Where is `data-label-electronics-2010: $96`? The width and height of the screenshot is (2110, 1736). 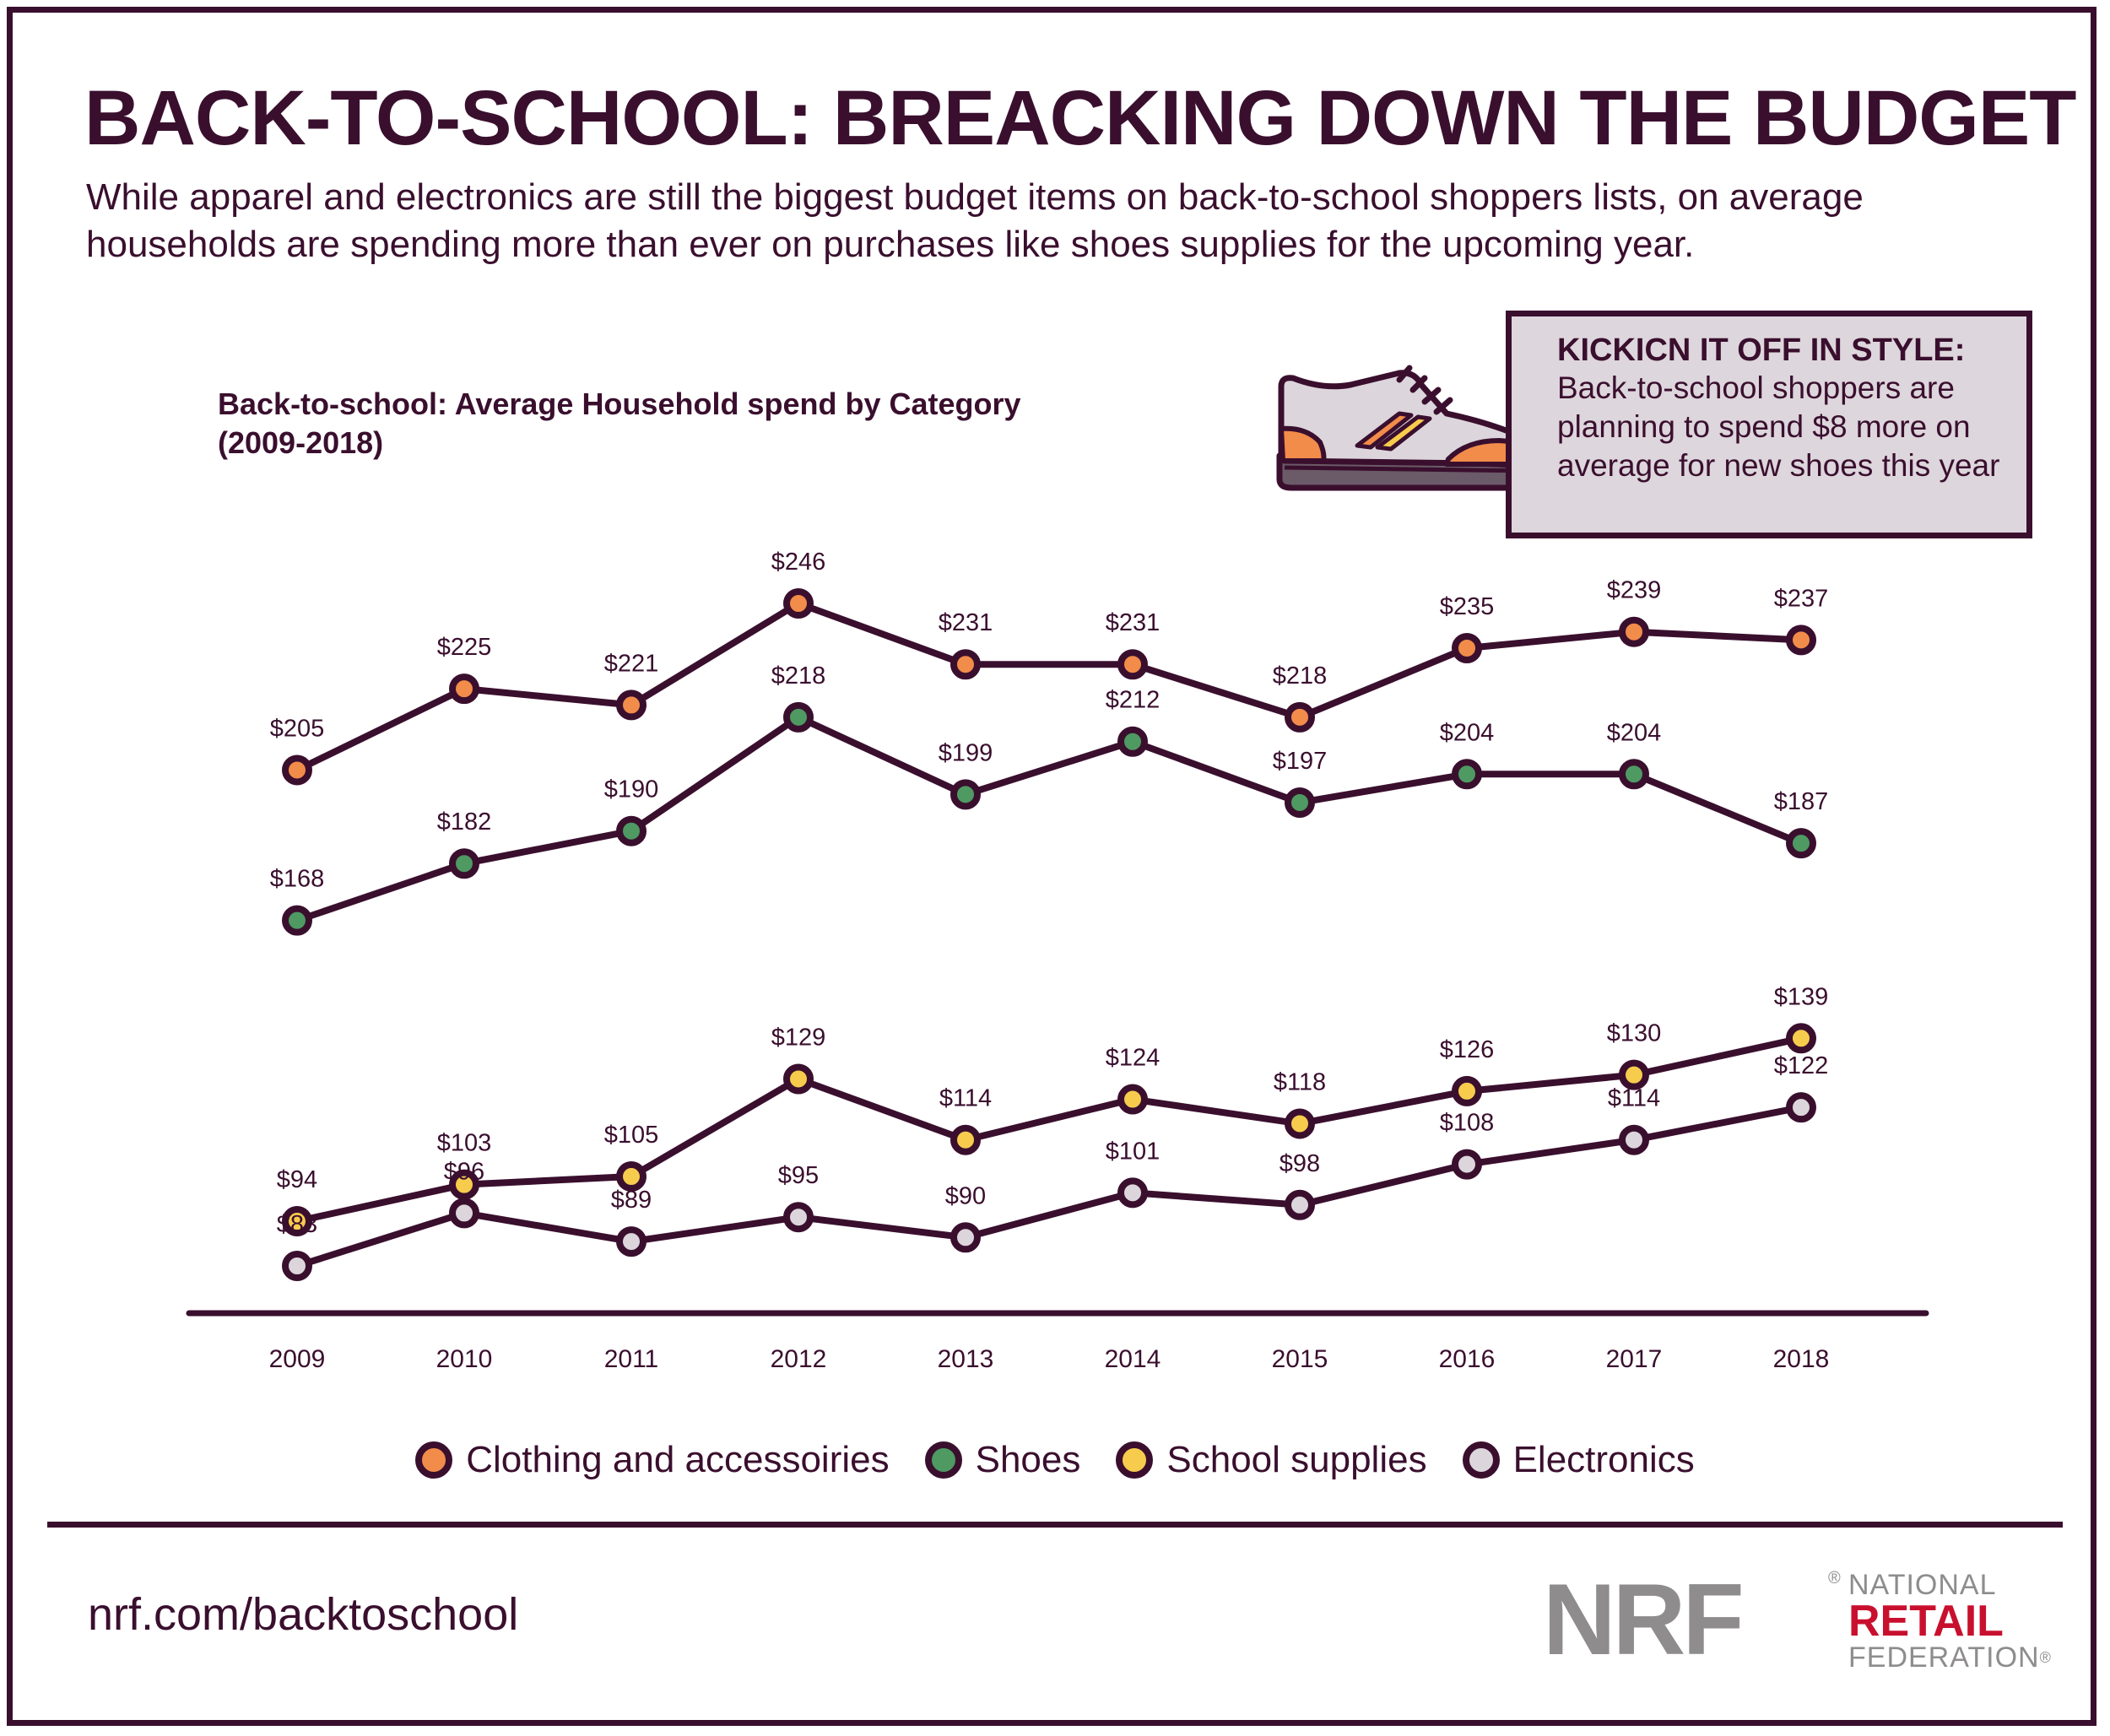 data-label-electronics-2010: $96 is located at coordinates (464, 1171).